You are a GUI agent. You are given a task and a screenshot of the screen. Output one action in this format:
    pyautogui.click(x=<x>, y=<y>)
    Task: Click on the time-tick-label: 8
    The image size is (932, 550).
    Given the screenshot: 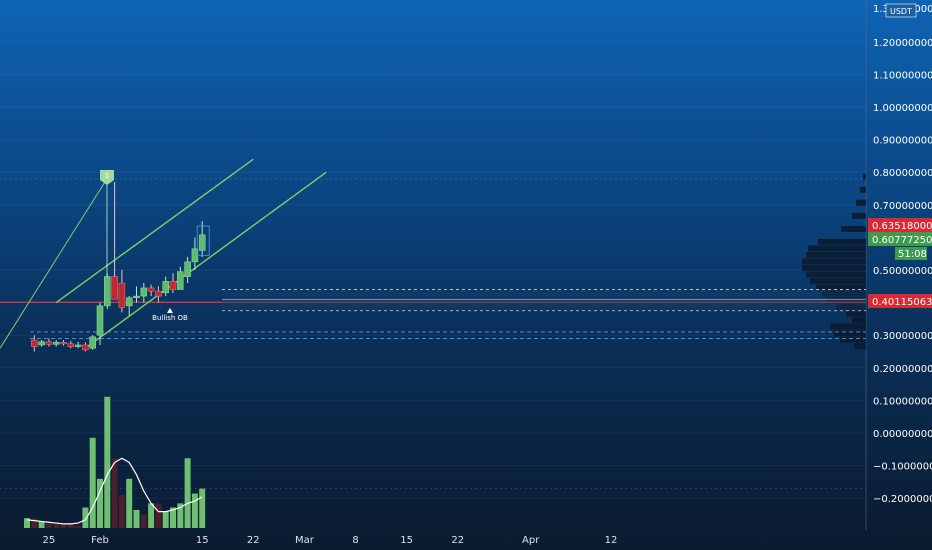 What is the action you would take?
    pyautogui.click(x=355, y=540)
    